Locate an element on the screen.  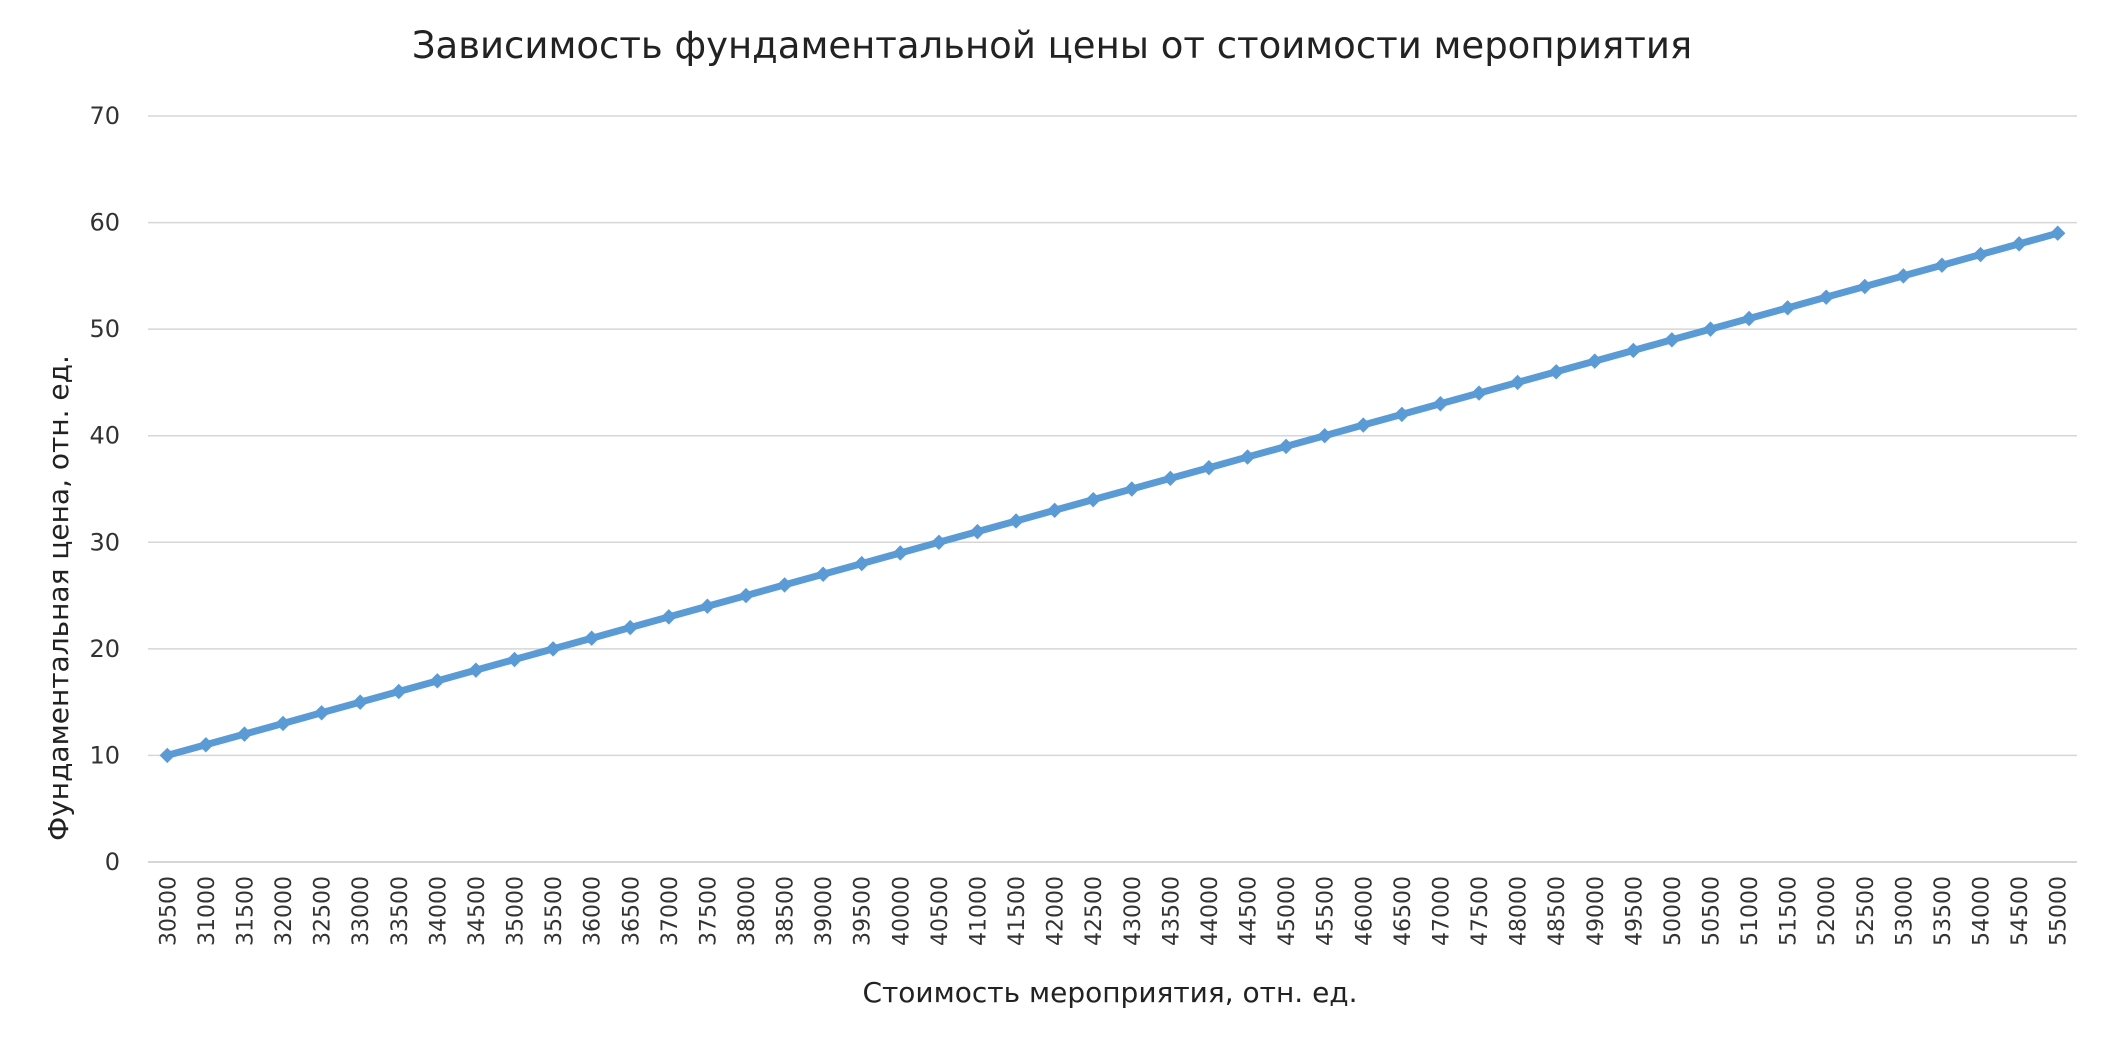
y-axis-ticks: 0 10 20 30 40 50 60 70 is located at coordinates (104, 489).